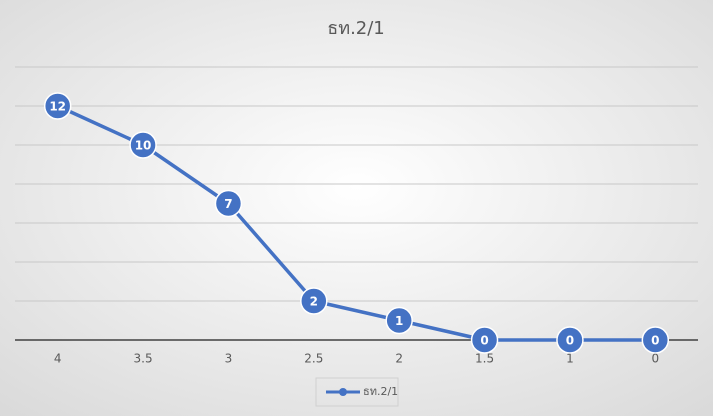 The width and height of the screenshot is (713, 416). What do you see at coordinates (380, 391) in the screenshot?
I see `legend-label: ธท.2/1` at bounding box center [380, 391].